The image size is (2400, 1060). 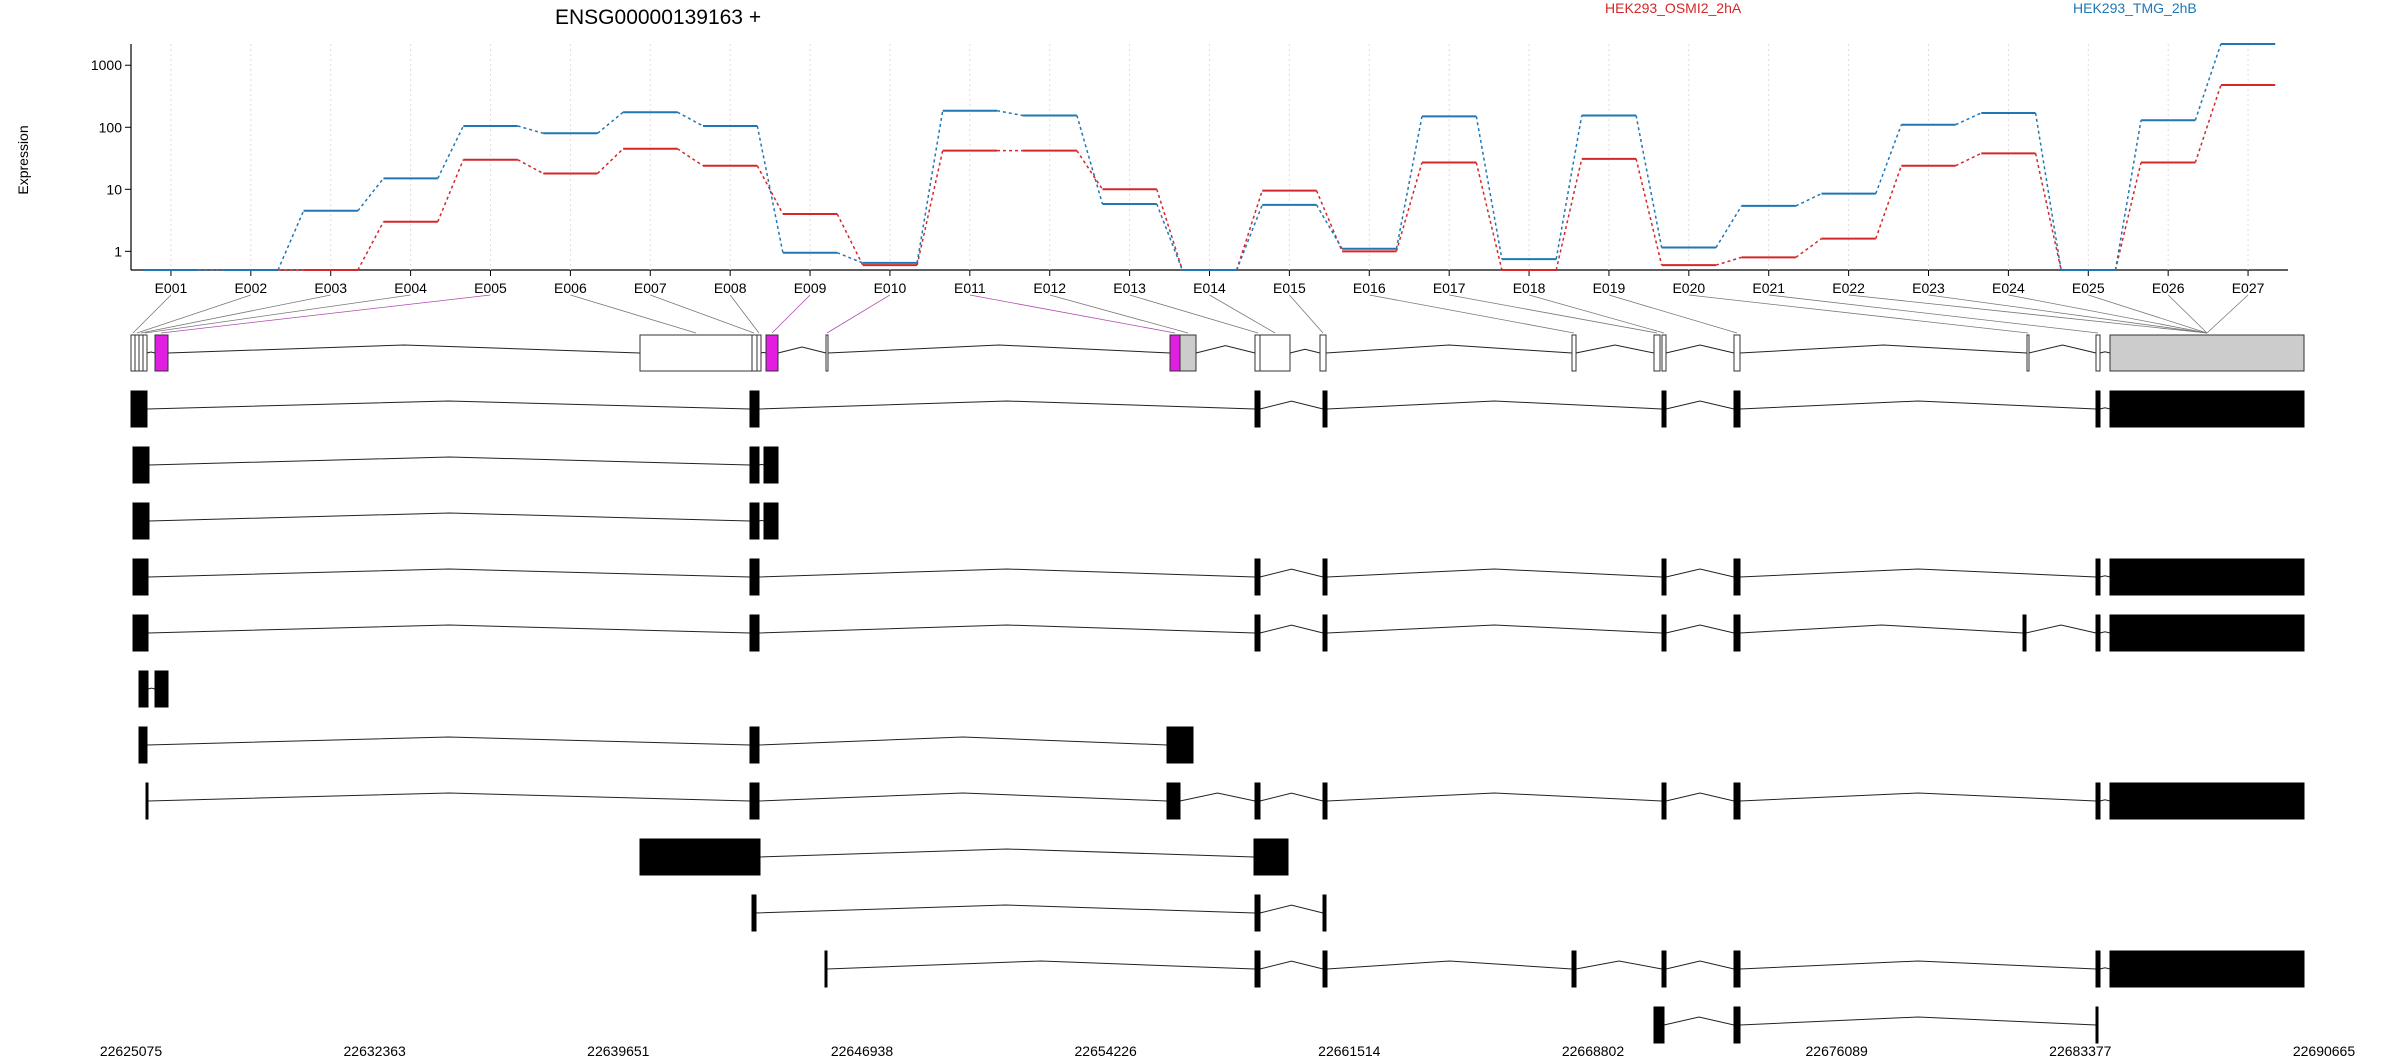 What do you see at coordinates (810, 288) in the screenshot?
I see `x-tick-label: E009` at bounding box center [810, 288].